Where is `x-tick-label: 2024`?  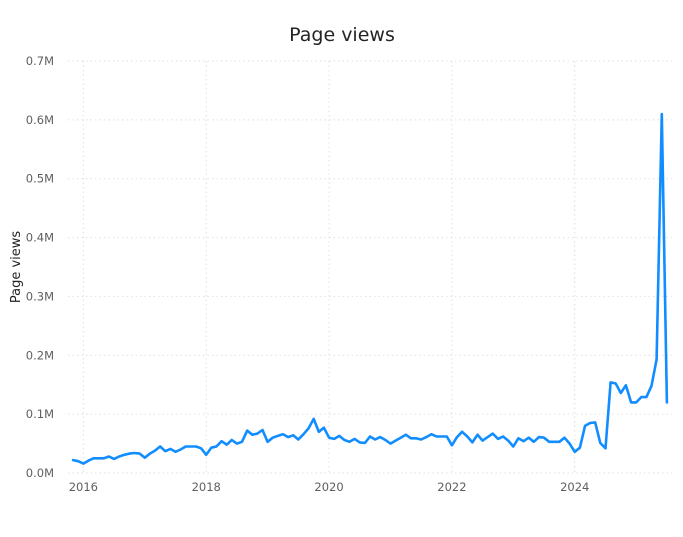
x-tick-label: 2024 is located at coordinates (574, 487).